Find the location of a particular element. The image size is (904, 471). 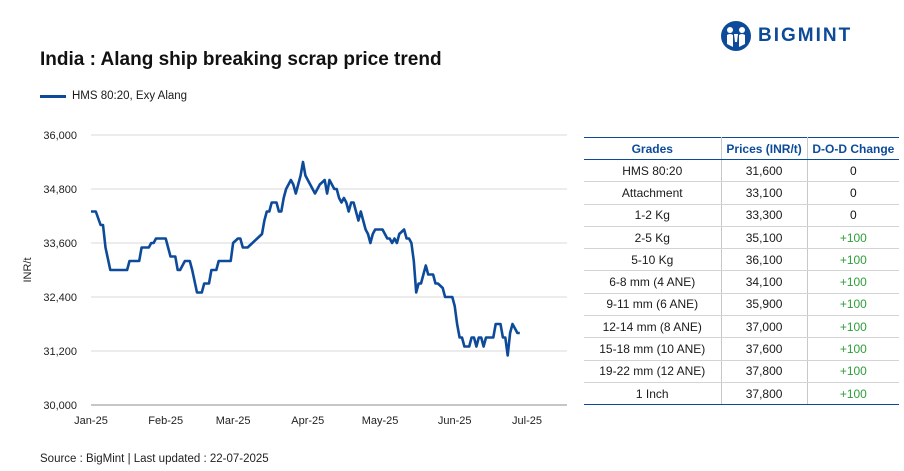

grade-cell: 15-18 mm (10 ANE) is located at coordinates (653, 349).